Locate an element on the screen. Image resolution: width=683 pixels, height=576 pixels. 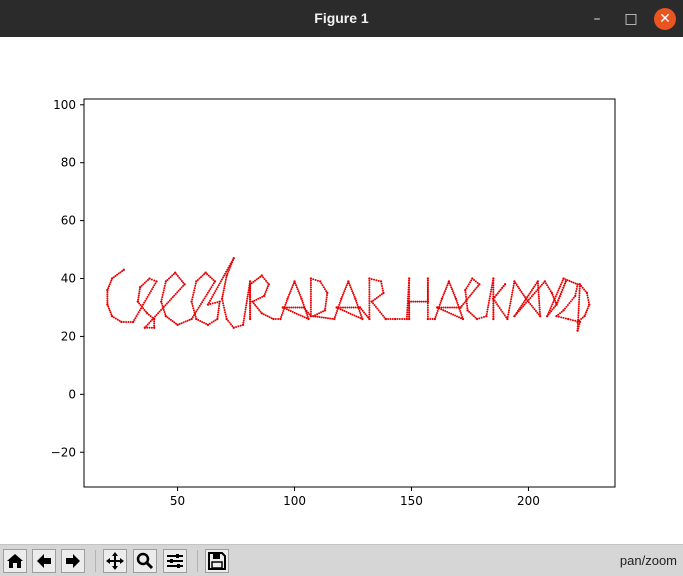
zoom-button is located at coordinates (145, 561).